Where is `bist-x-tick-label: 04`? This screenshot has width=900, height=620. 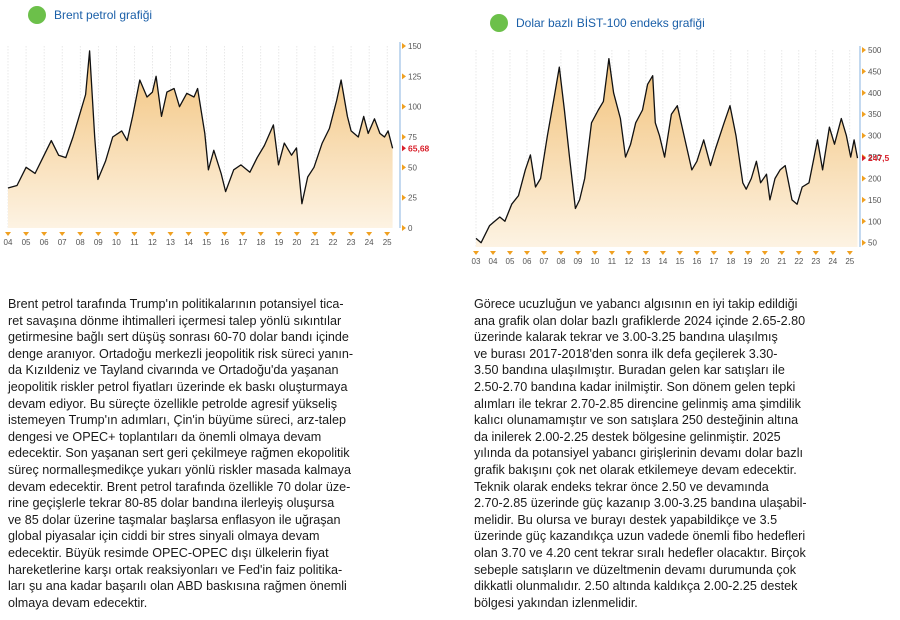
bist-x-tick-label: 04 is located at coordinates (493, 261).